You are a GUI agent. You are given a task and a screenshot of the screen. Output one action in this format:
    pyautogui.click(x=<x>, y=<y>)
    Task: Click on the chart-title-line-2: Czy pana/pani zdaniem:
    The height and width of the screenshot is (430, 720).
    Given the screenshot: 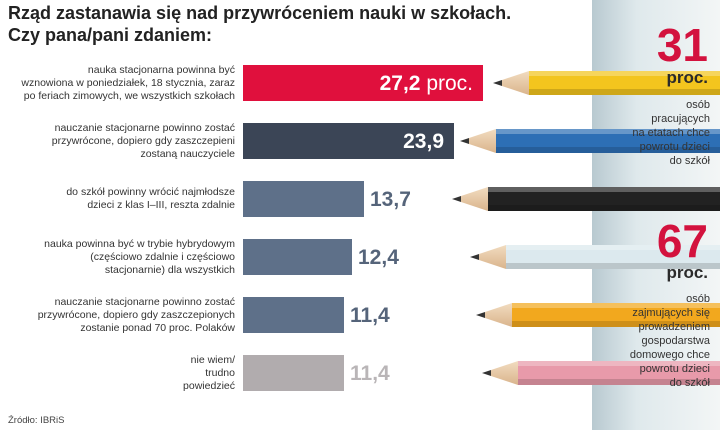 What is the action you would take?
    pyautogui.click(x=110, y=35)
    